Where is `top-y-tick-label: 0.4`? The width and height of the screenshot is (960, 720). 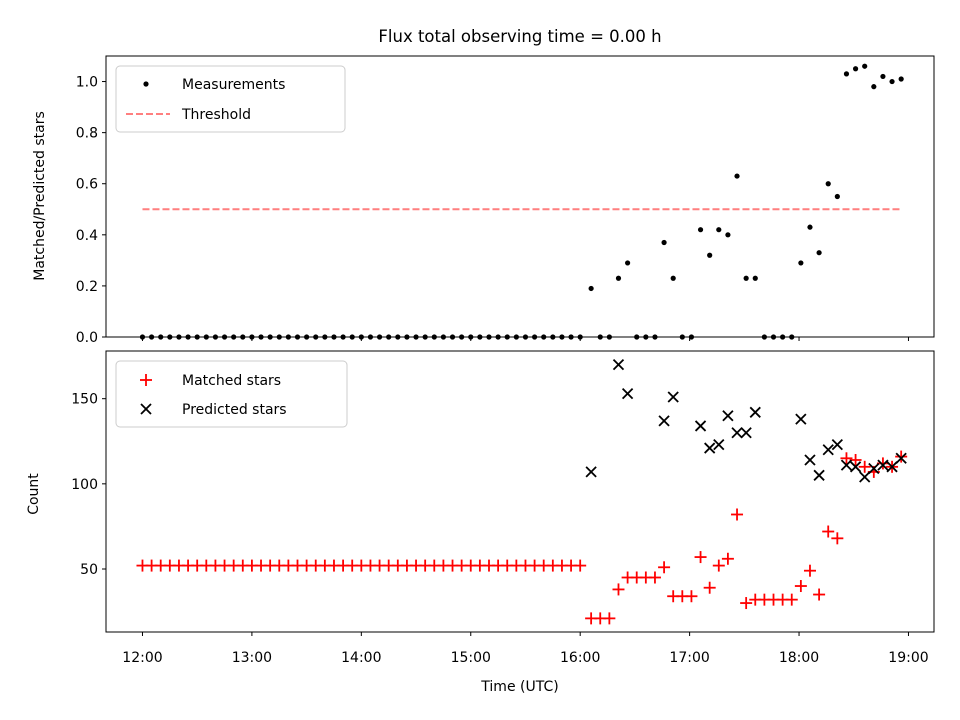 top-y-tick-label: 0.4 is located at coordinates (87, 236).